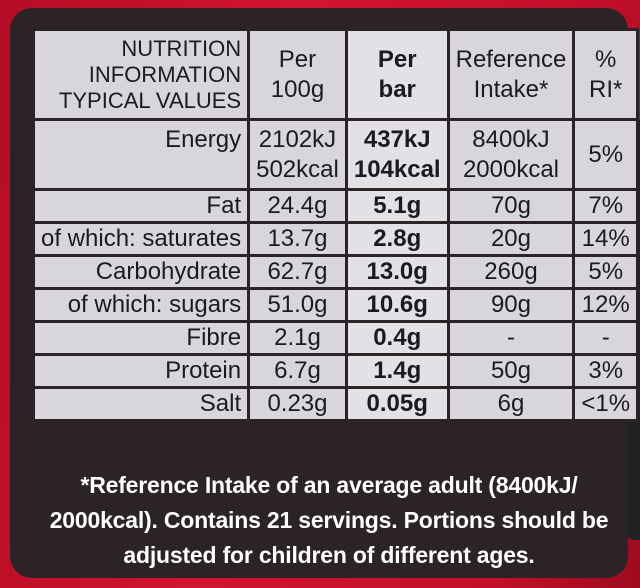 The height and width of the screenshot is (588, 640). Describe the element at coordinates (297, 154) in the screenshot. I see `energy-per-100g: 2102kJ 502kcal` at that location.